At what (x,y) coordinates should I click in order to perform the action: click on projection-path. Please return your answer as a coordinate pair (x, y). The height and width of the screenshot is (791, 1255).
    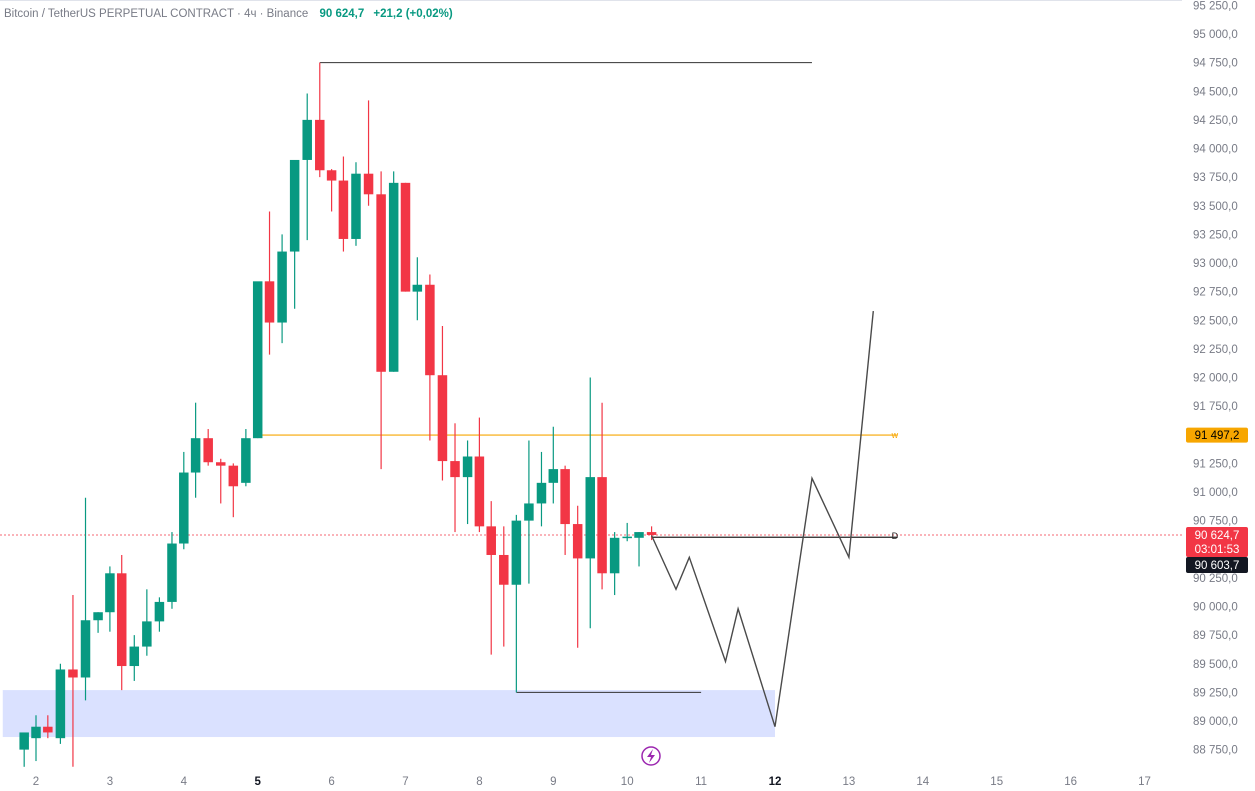
    Looking at the image, I should click on (762, 519).